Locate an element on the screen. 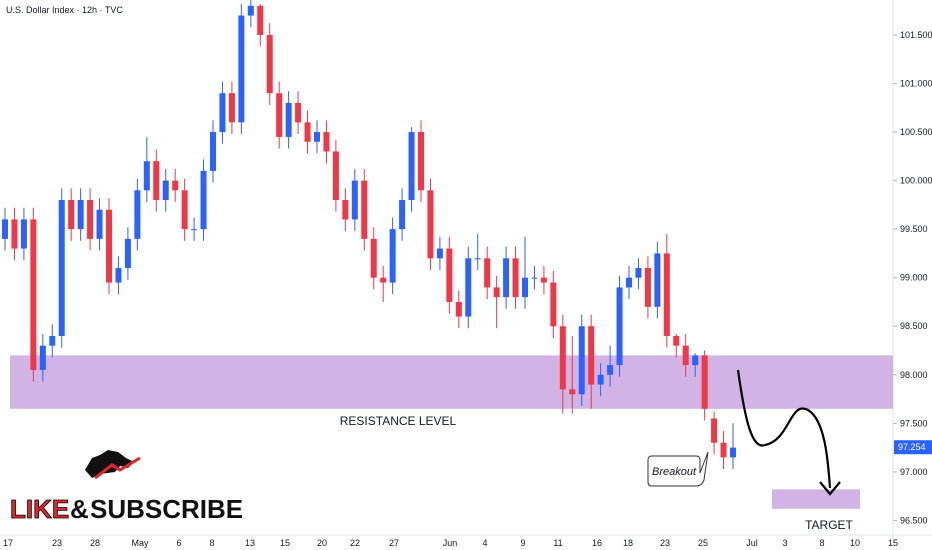 Image resolution: width=932 pixels, height=550 pixels. x-tick-label: 22 is located at coordinates (355, 543).